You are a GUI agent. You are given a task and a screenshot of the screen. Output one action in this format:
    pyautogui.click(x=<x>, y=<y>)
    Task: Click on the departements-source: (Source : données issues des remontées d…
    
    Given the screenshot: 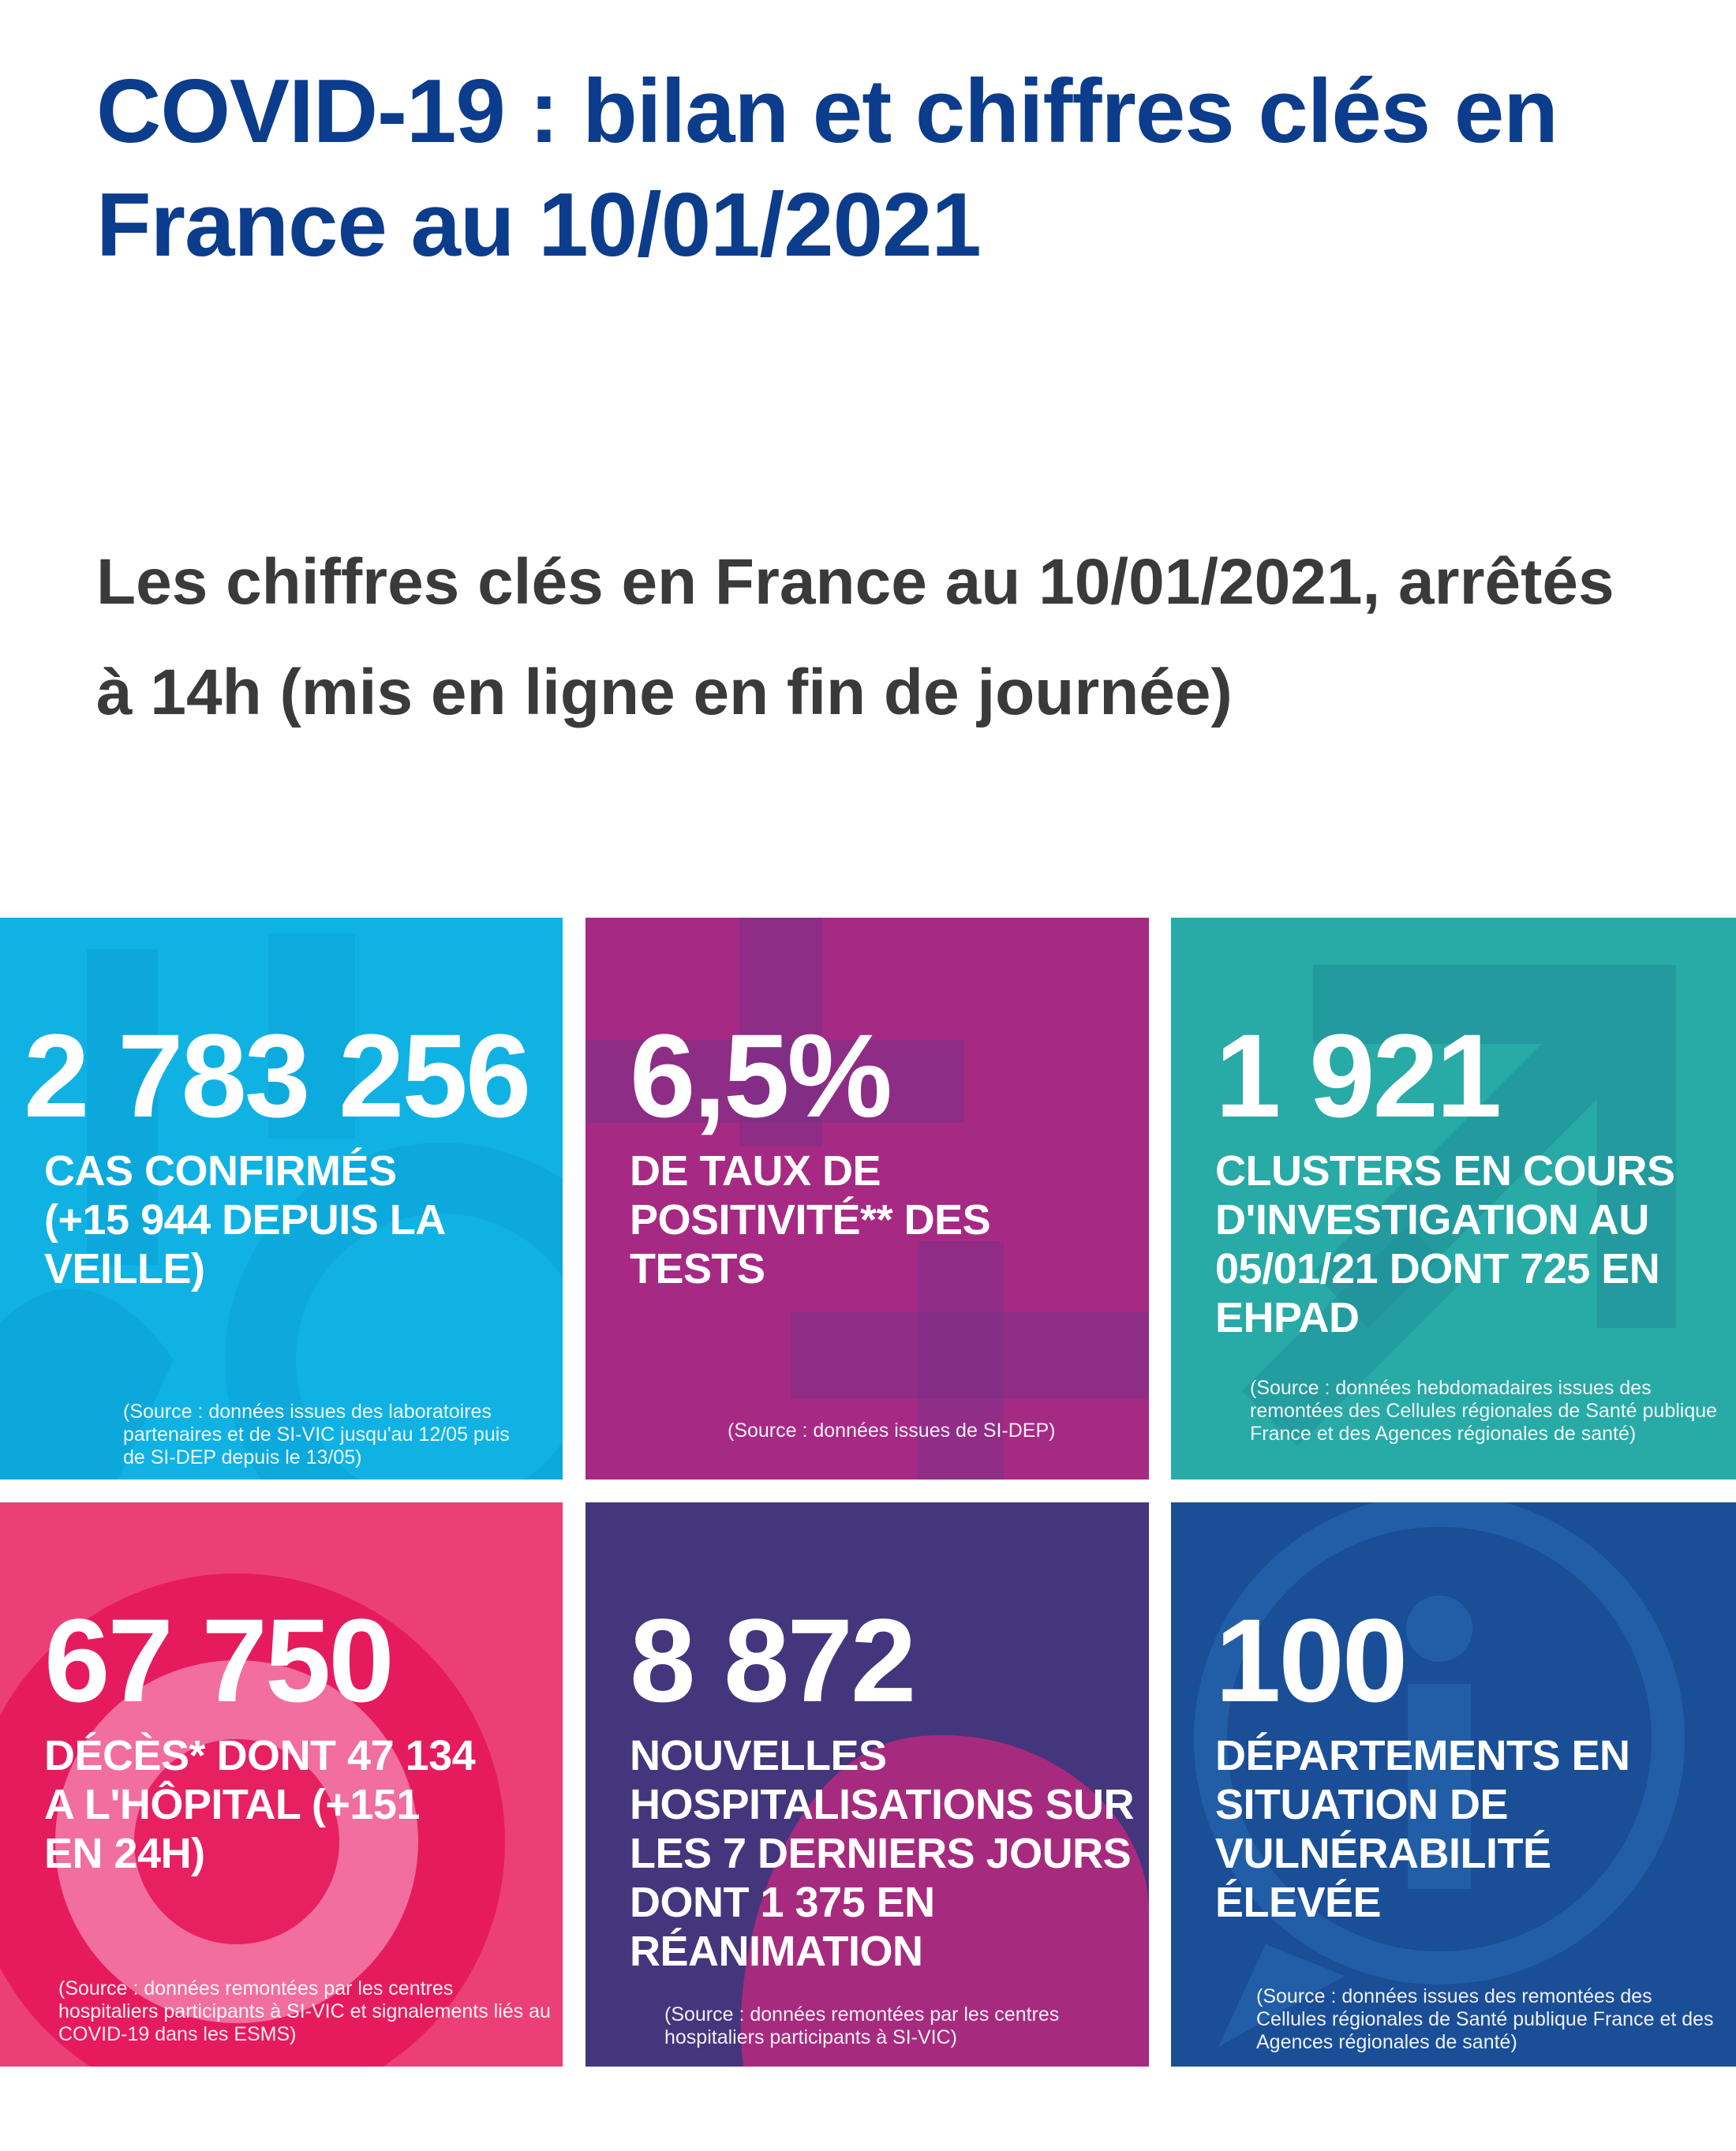 What is the action you would take?
    pyautogui.click(x=1485, y=2019)
    